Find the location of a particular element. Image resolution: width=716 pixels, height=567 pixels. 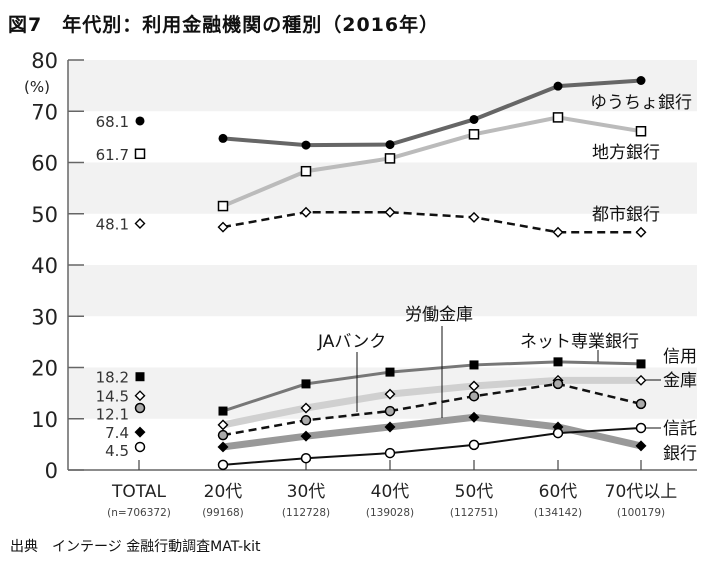

y-tick-label: 30 is located at coordinates (44, 317).